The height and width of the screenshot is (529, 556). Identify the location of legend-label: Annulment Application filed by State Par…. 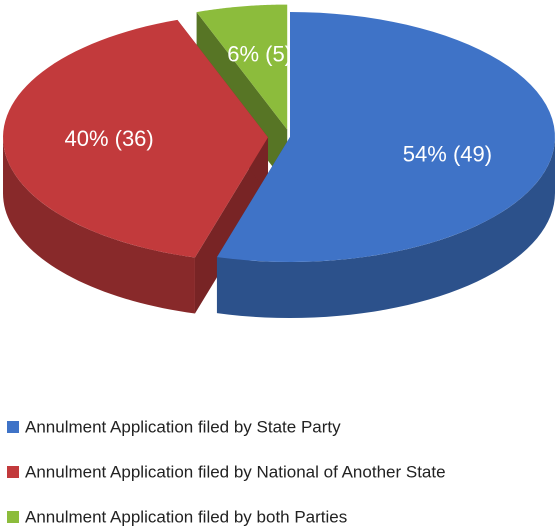
(183, 426).